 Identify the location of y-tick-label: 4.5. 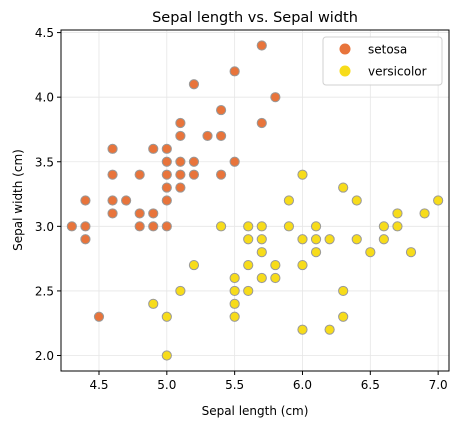
(44, 33).